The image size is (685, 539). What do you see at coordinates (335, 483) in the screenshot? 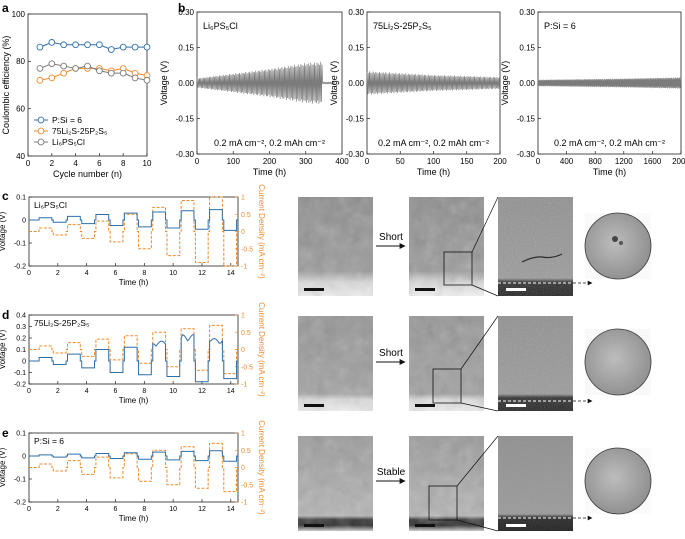
I see `micrograph-before-e-texture` at bounding box center [335, 483].